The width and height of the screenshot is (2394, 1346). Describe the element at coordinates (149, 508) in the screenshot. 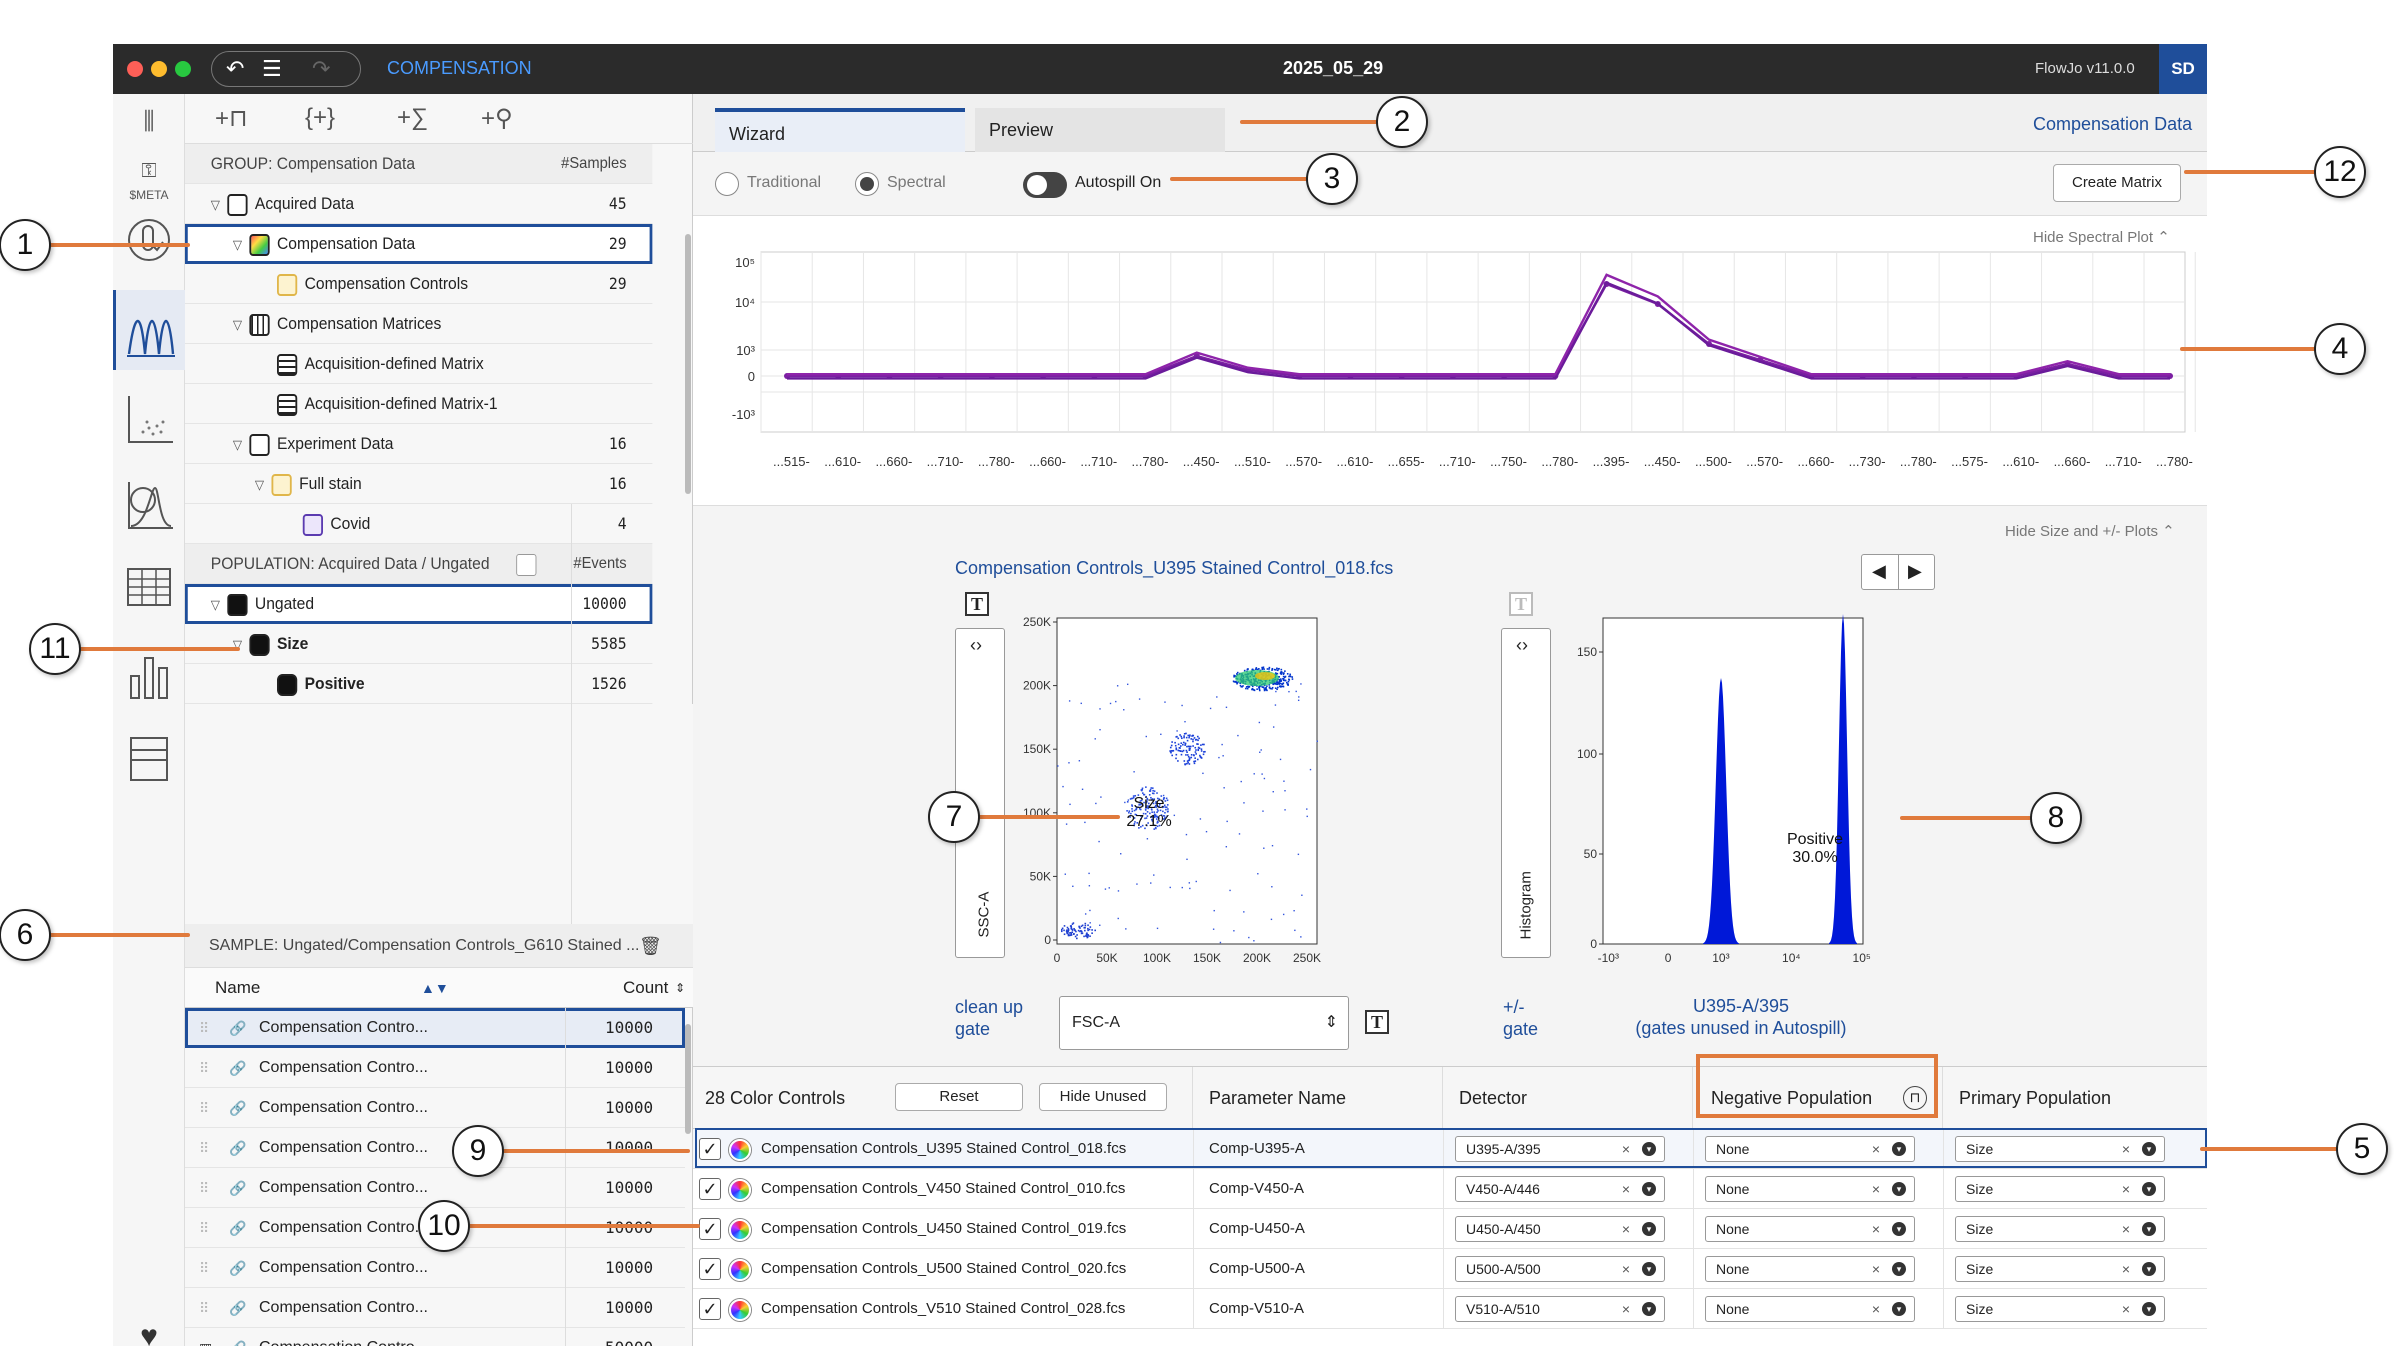

I see `histogram-gate-icon` at that location.